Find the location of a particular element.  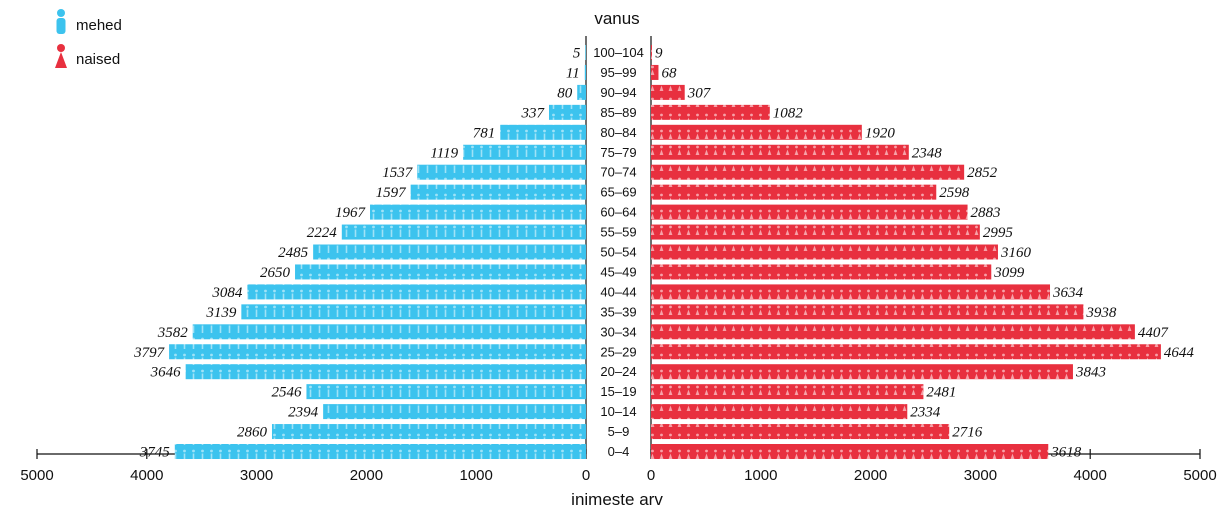

age-group-label: 15–19 is located at coordinates (618, 391).